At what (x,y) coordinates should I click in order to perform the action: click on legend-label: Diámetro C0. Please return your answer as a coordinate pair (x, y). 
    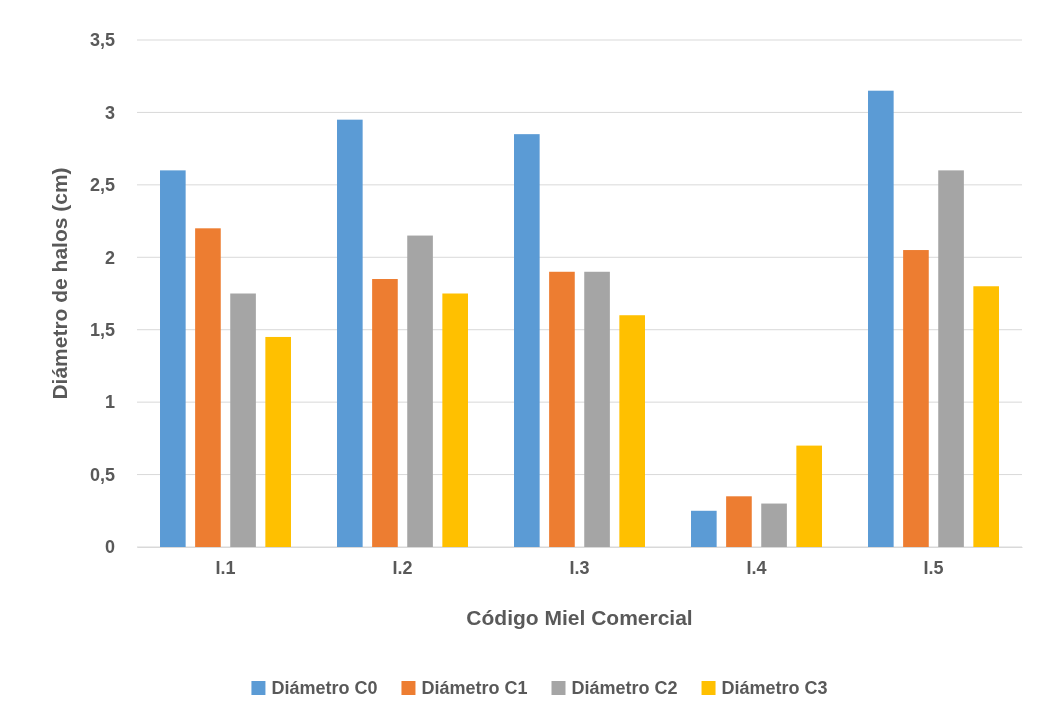
    Looking at the image, I should click on (324, 688).